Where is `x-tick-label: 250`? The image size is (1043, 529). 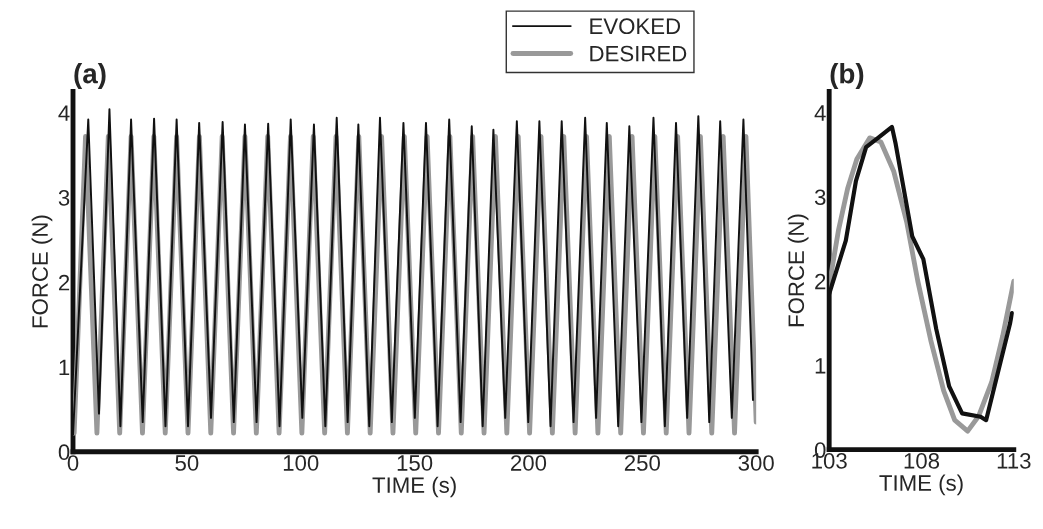
x-tick-label: 250 is located at coordinates (642, 463).